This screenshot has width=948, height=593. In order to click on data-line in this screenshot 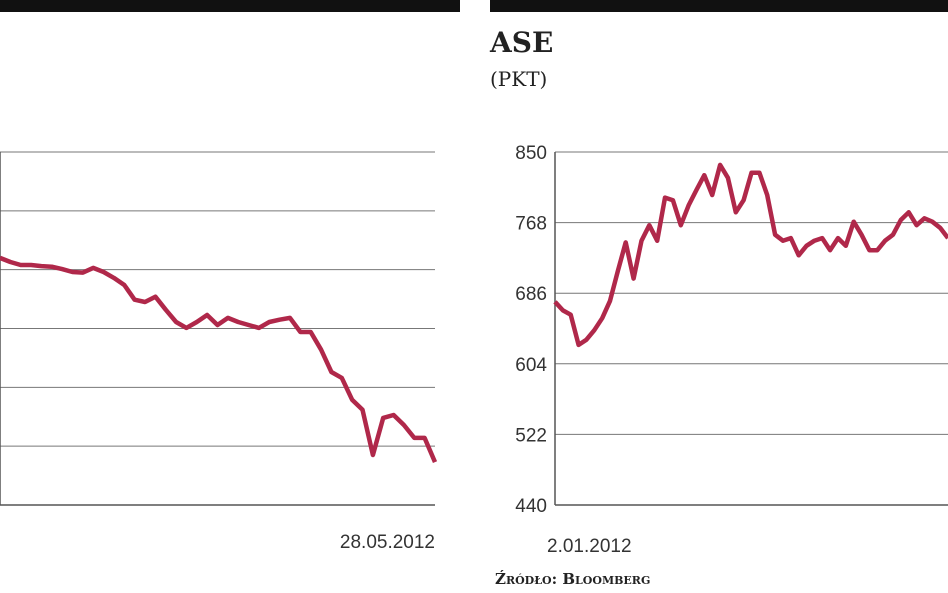, I will do `click(750, 255)`.